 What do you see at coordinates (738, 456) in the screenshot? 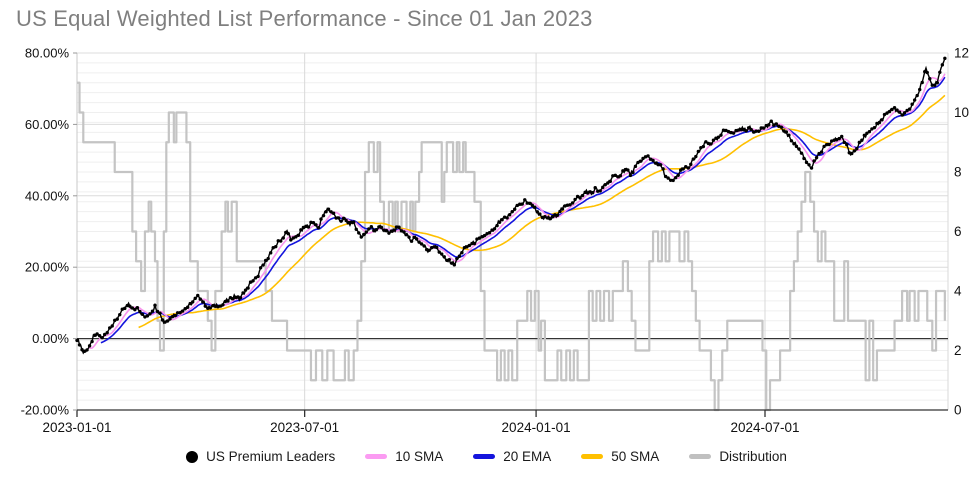
I see `legend-item-distribution: Distribution` at bounding box center [738, 456].